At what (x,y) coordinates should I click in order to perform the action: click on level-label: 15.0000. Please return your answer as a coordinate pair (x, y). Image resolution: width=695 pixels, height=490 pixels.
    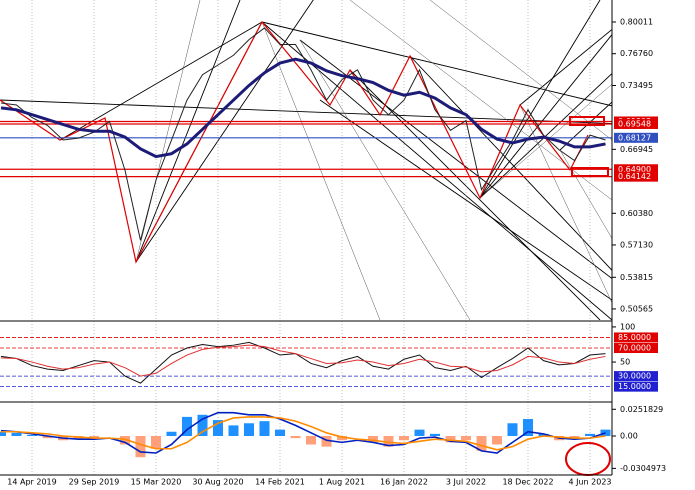
    Looking at the image, I should click on (634, 386).